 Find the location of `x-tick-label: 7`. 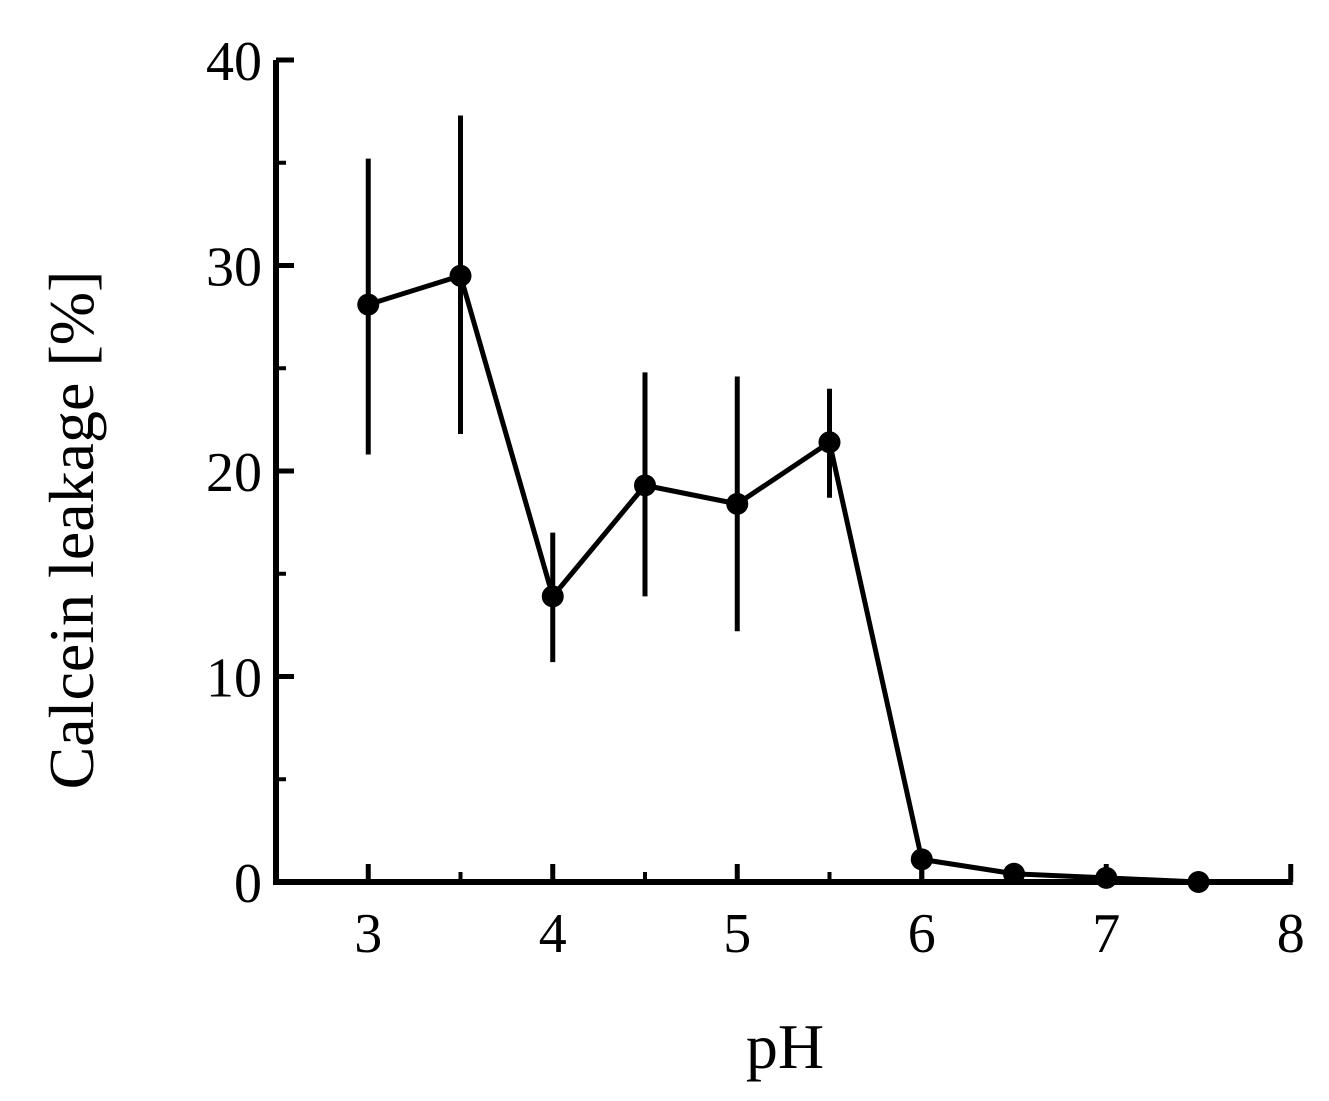

x-tick-label: 7 is located at coordinates (1106, 934).